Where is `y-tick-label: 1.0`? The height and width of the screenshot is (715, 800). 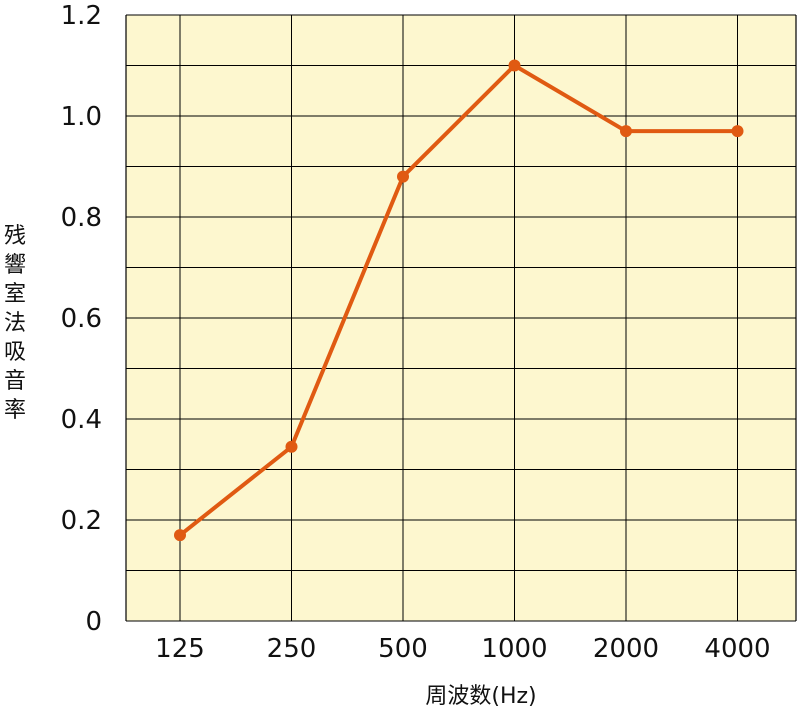 y-tick-label: 1.0 is located at coordinates (81, 117).